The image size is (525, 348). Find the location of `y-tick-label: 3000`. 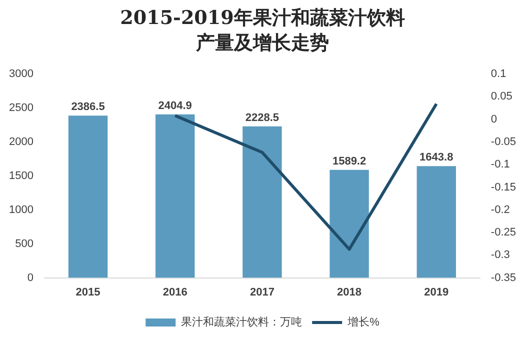

y-tick-label: 3000 is located at coordinates (21, 74).